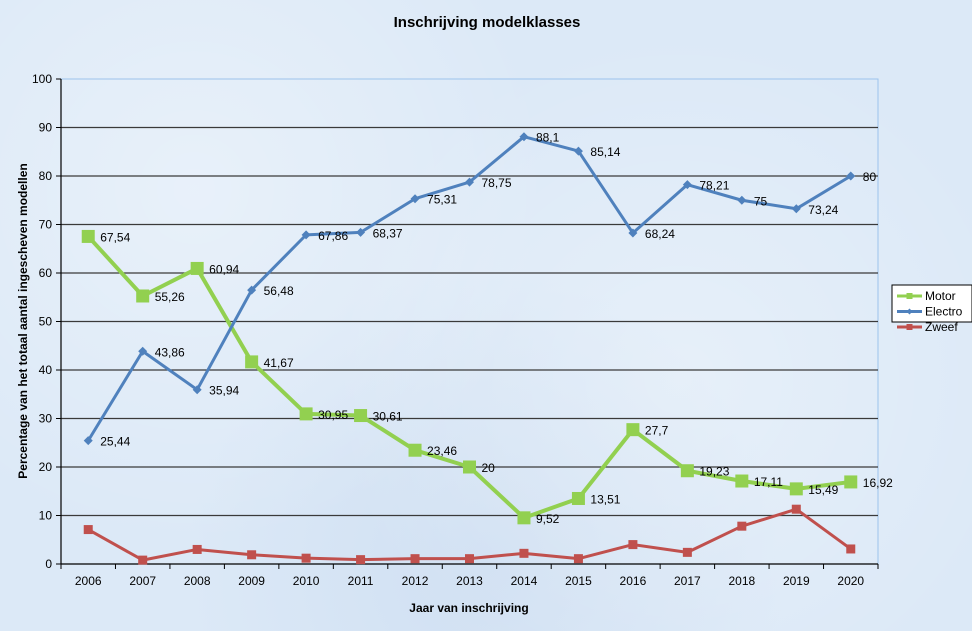 This screenshot has width=972, height=631. I want to click on x-tick-label: 2014, so click(524, 581).